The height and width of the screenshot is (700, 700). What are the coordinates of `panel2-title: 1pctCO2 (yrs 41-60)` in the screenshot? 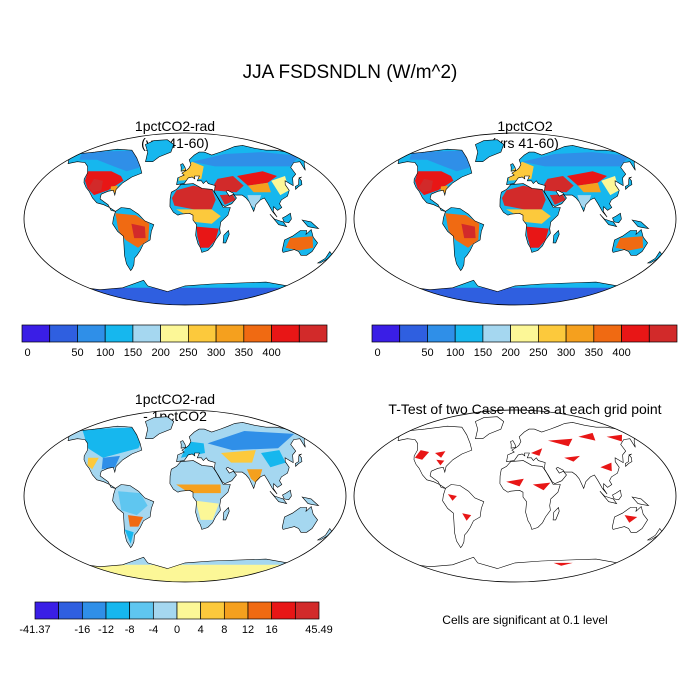 It's located at (525, 134).